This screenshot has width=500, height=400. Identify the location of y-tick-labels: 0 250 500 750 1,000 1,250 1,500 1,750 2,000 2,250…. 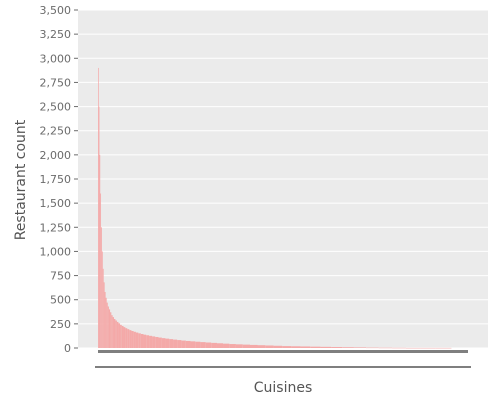
(59, 179).